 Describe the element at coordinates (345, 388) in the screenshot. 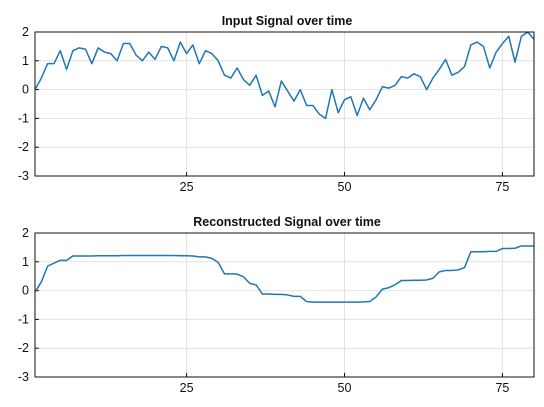

I see `x-tick-label: 50` at that location.